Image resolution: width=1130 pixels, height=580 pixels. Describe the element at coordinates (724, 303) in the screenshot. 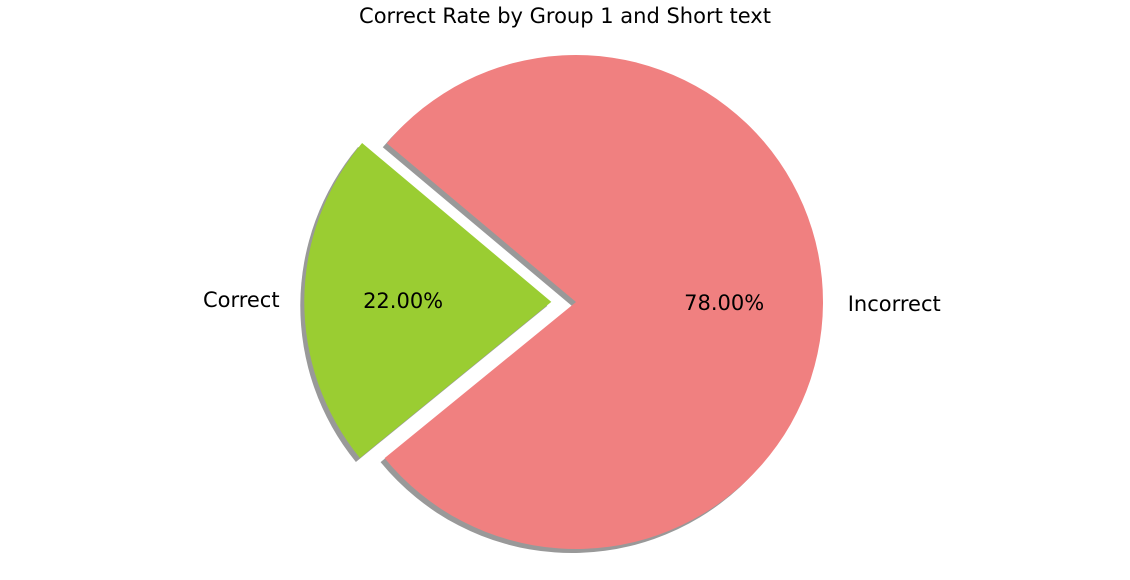

I see `slice-percent-incorrect: 78.00%` at that location.